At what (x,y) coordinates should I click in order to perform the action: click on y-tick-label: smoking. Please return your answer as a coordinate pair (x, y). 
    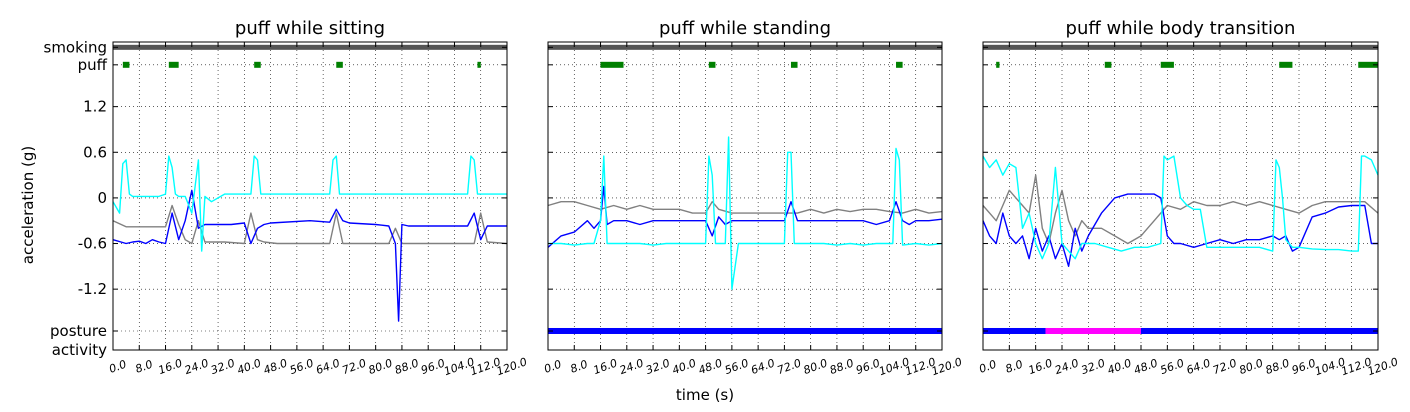
    Looking at the image, I should click on (76, 47).